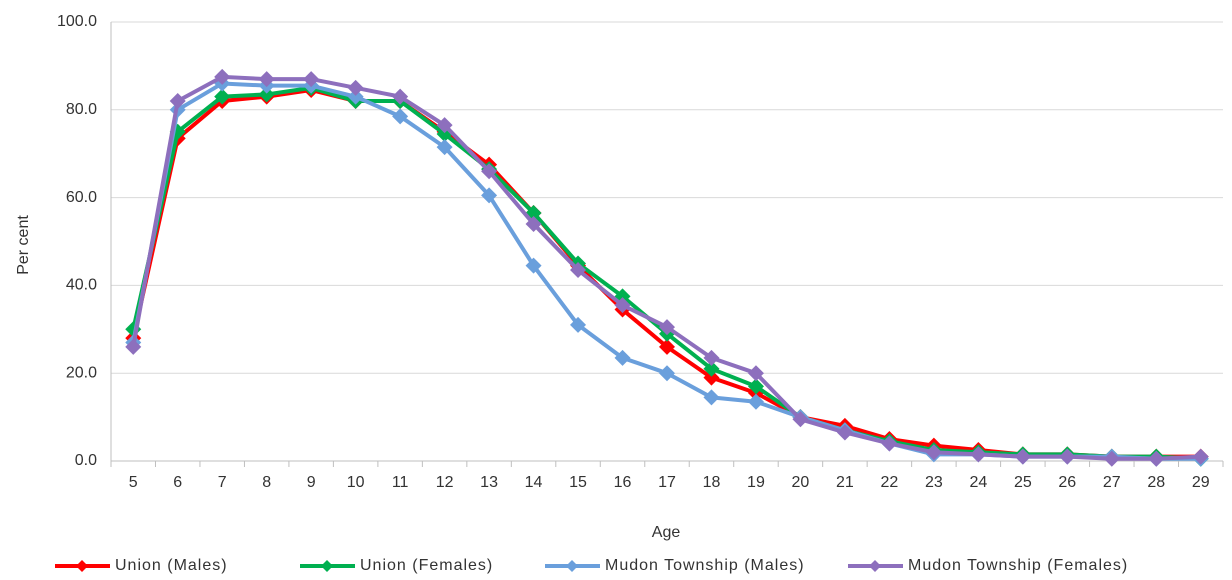 This screenshot has width=1232, height=580. Describe the element at coordinates (712, 482) in the screenshot. I see `x-tick-label: 18` at that location.